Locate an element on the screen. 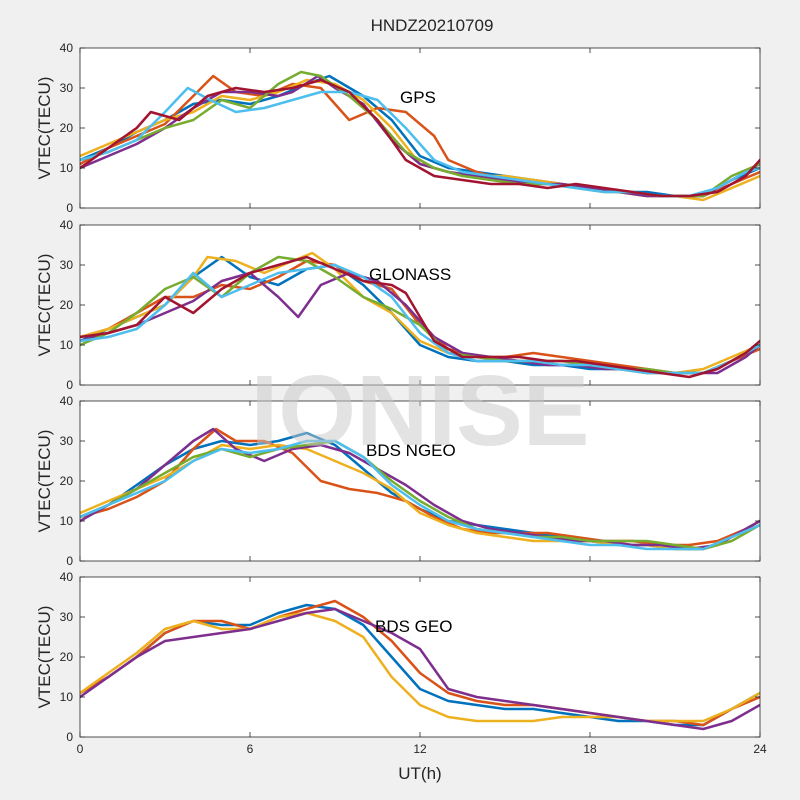 This screenshot has height=800, width=800. x-axis-label: UT(h) is located at coordinates (419, 773).